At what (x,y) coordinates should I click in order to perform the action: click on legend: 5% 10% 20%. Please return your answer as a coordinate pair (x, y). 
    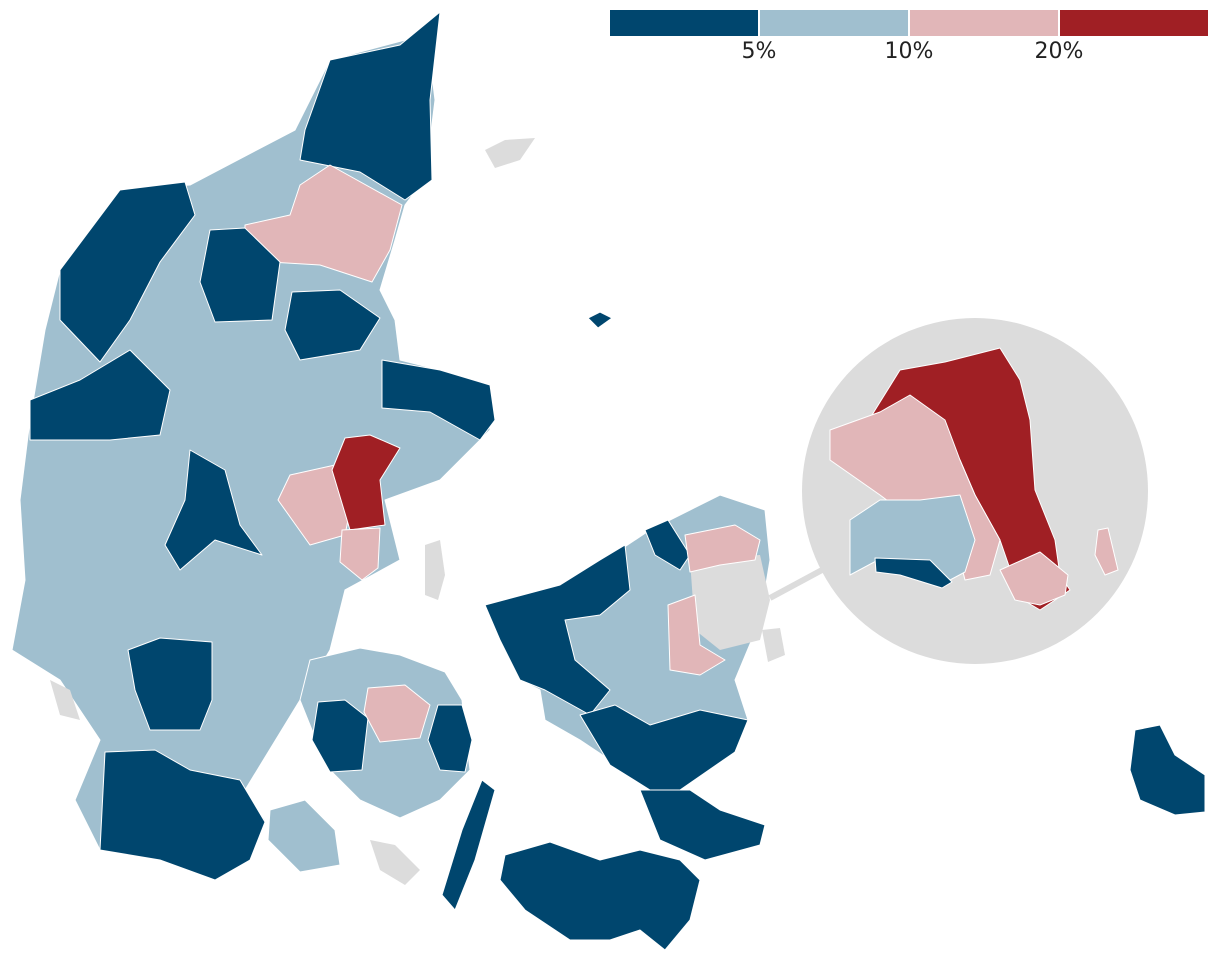
    Looking at the image, I should click on (909, 37).